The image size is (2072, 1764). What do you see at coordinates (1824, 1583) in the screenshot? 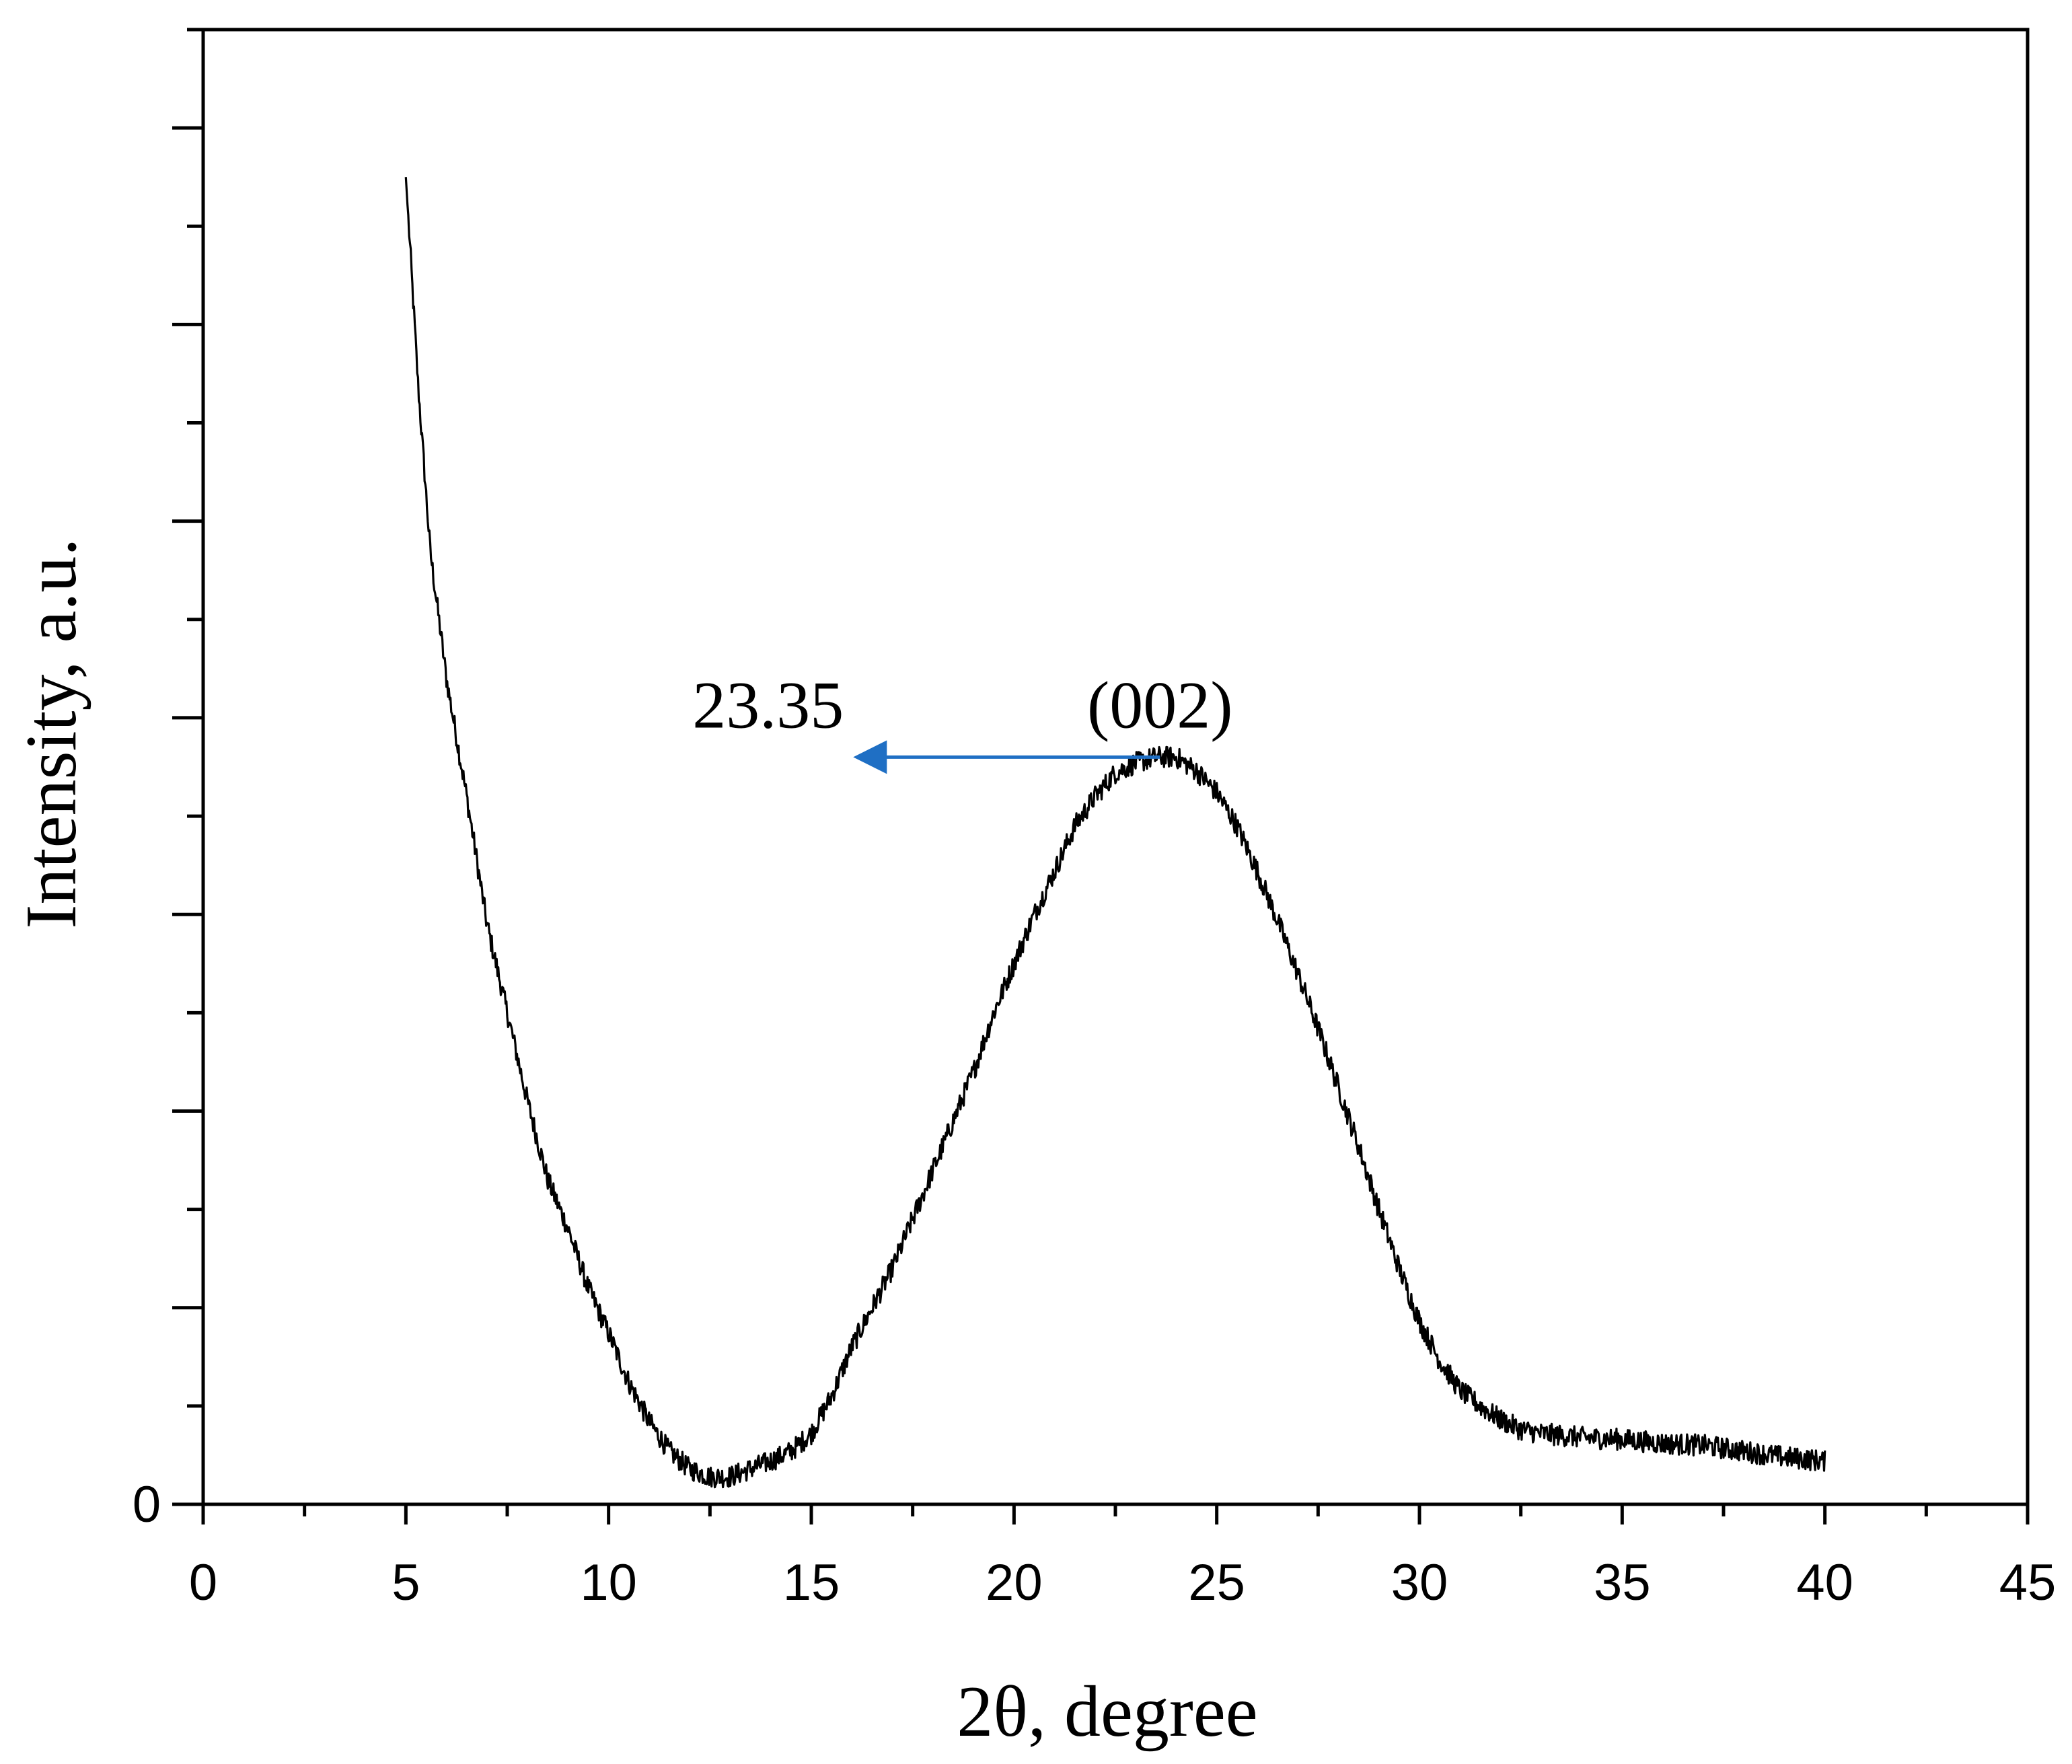
I see `x-tick-label: 40` at bounding box center [1824, 1583].